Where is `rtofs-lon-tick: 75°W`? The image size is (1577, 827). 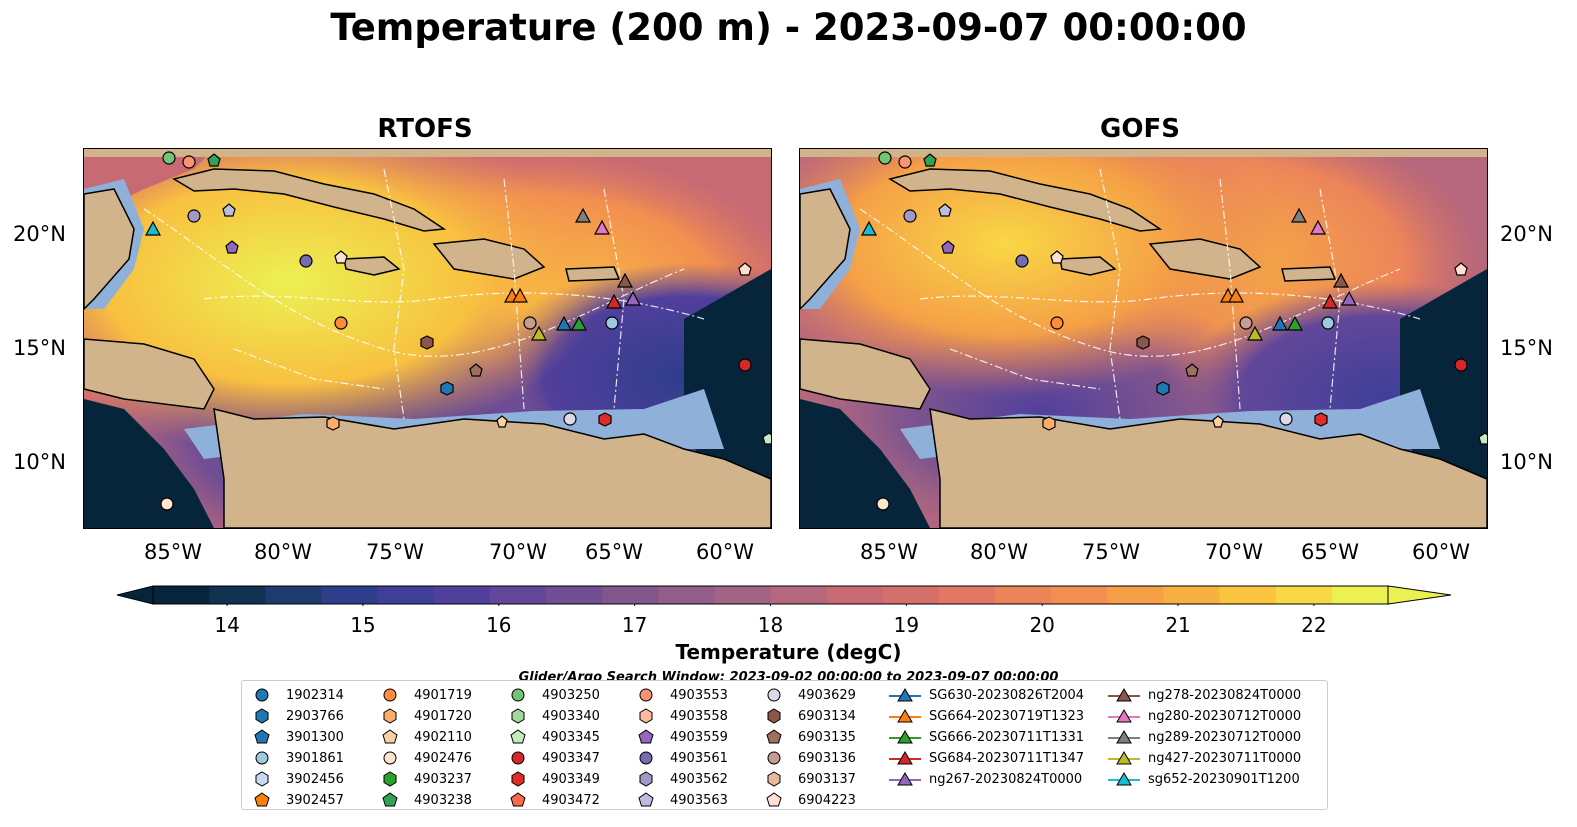
rtofs-lon-tick: 75°W is located at coordinates (395, 552).